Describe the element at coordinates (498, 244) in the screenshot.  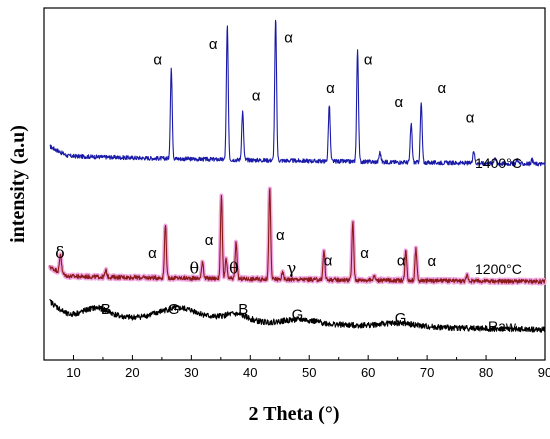
I see `series-labels: 1400°C 1200°C Raw` at that location.